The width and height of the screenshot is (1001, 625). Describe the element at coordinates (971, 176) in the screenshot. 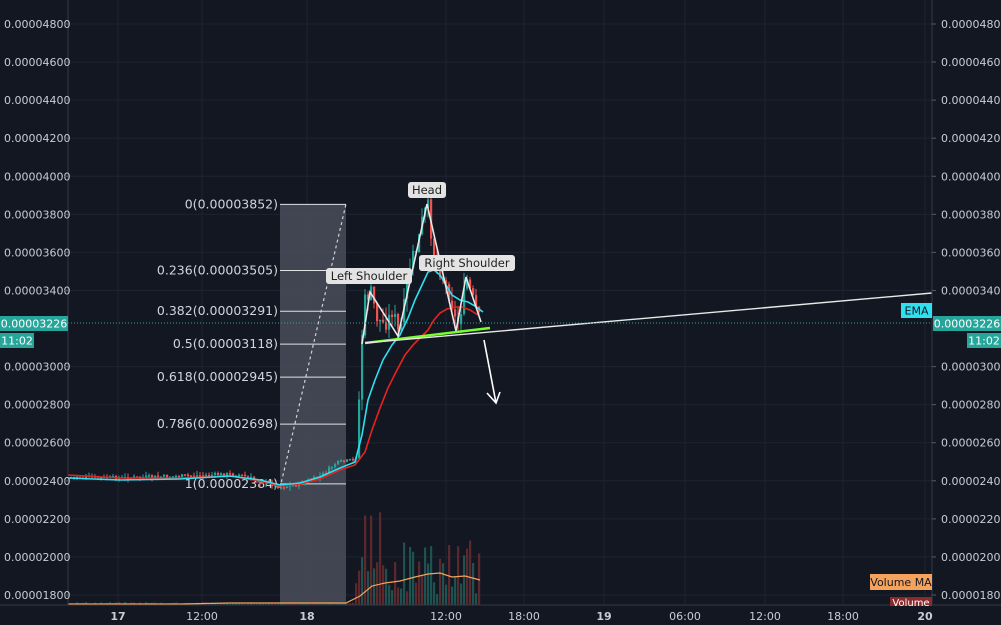

I see `y-tick-label: 0.00004000` at that location.